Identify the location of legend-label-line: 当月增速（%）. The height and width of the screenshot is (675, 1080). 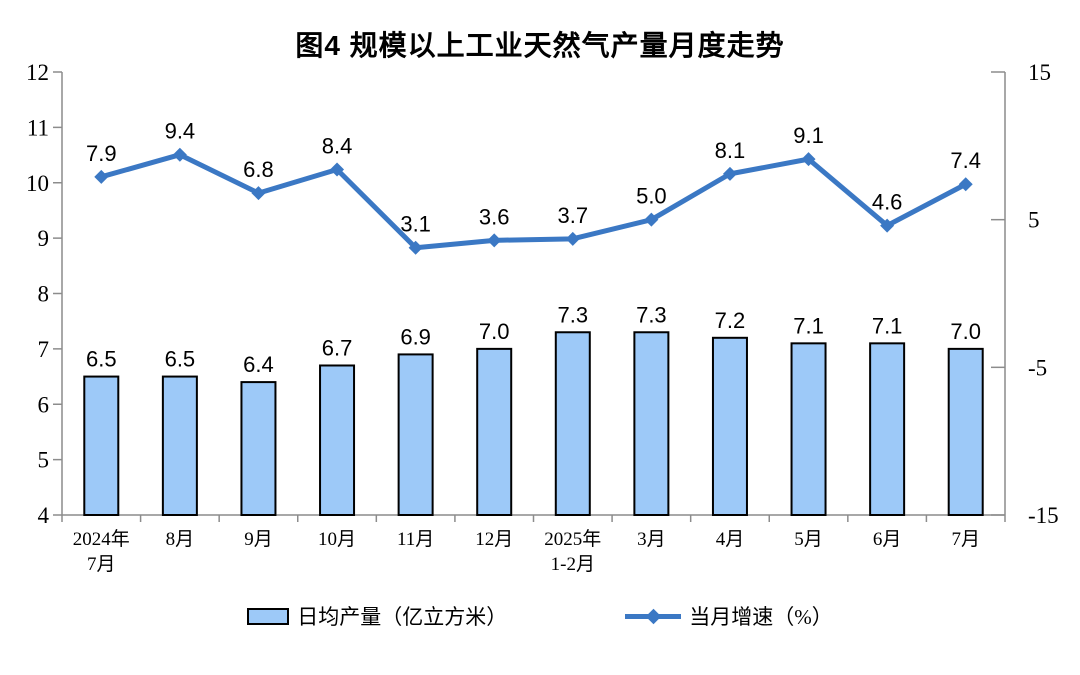
(761, 617).